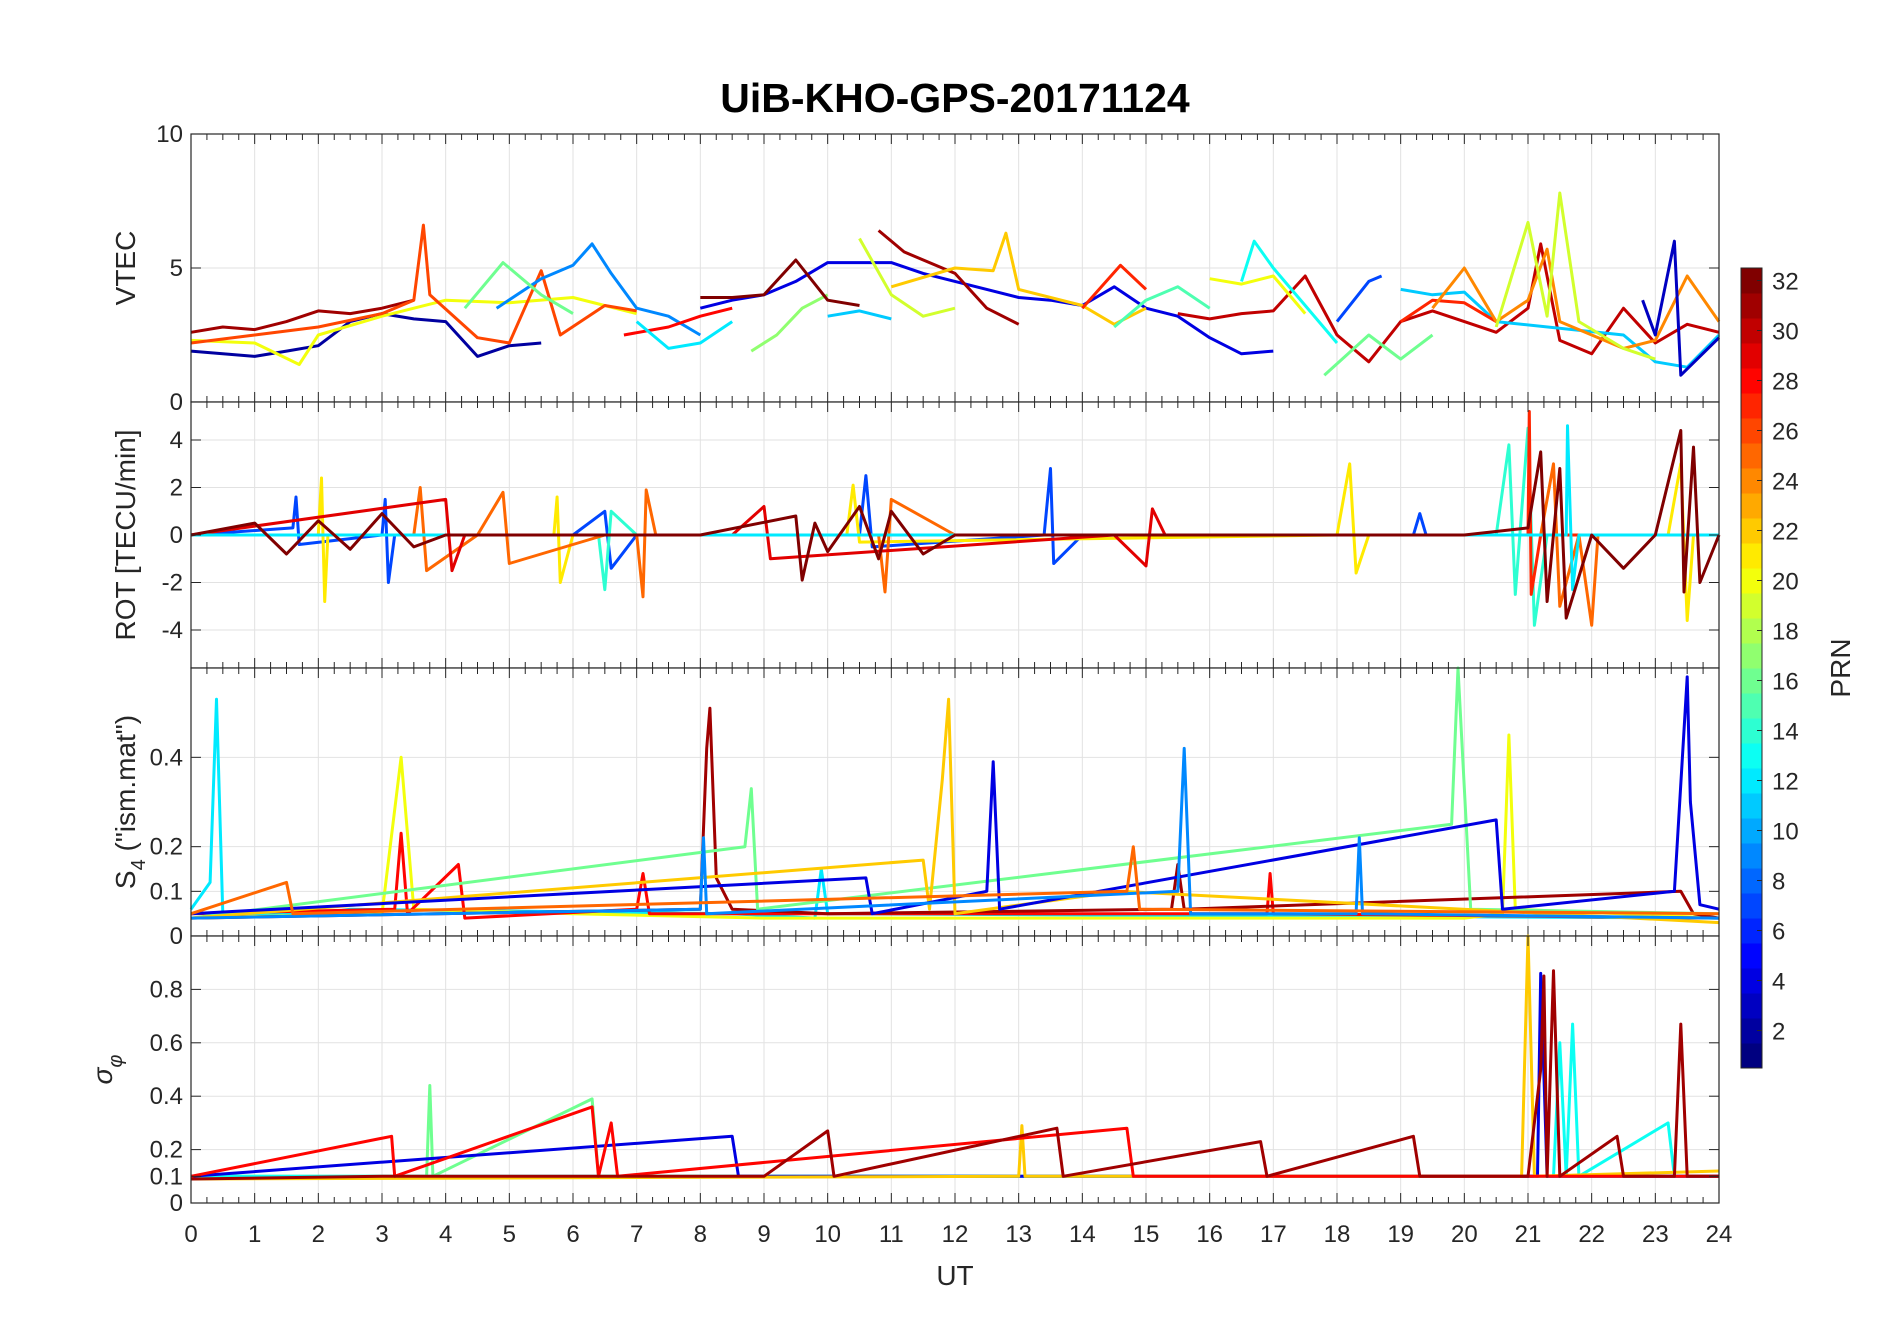 Image resolution: width=1902 pixels, height=1330 pixels. What do you see at coordinates (1778, 1032) in the screenshot?
I see `colorbar-tick-label: 2` at bounding box center [1778, 1032].